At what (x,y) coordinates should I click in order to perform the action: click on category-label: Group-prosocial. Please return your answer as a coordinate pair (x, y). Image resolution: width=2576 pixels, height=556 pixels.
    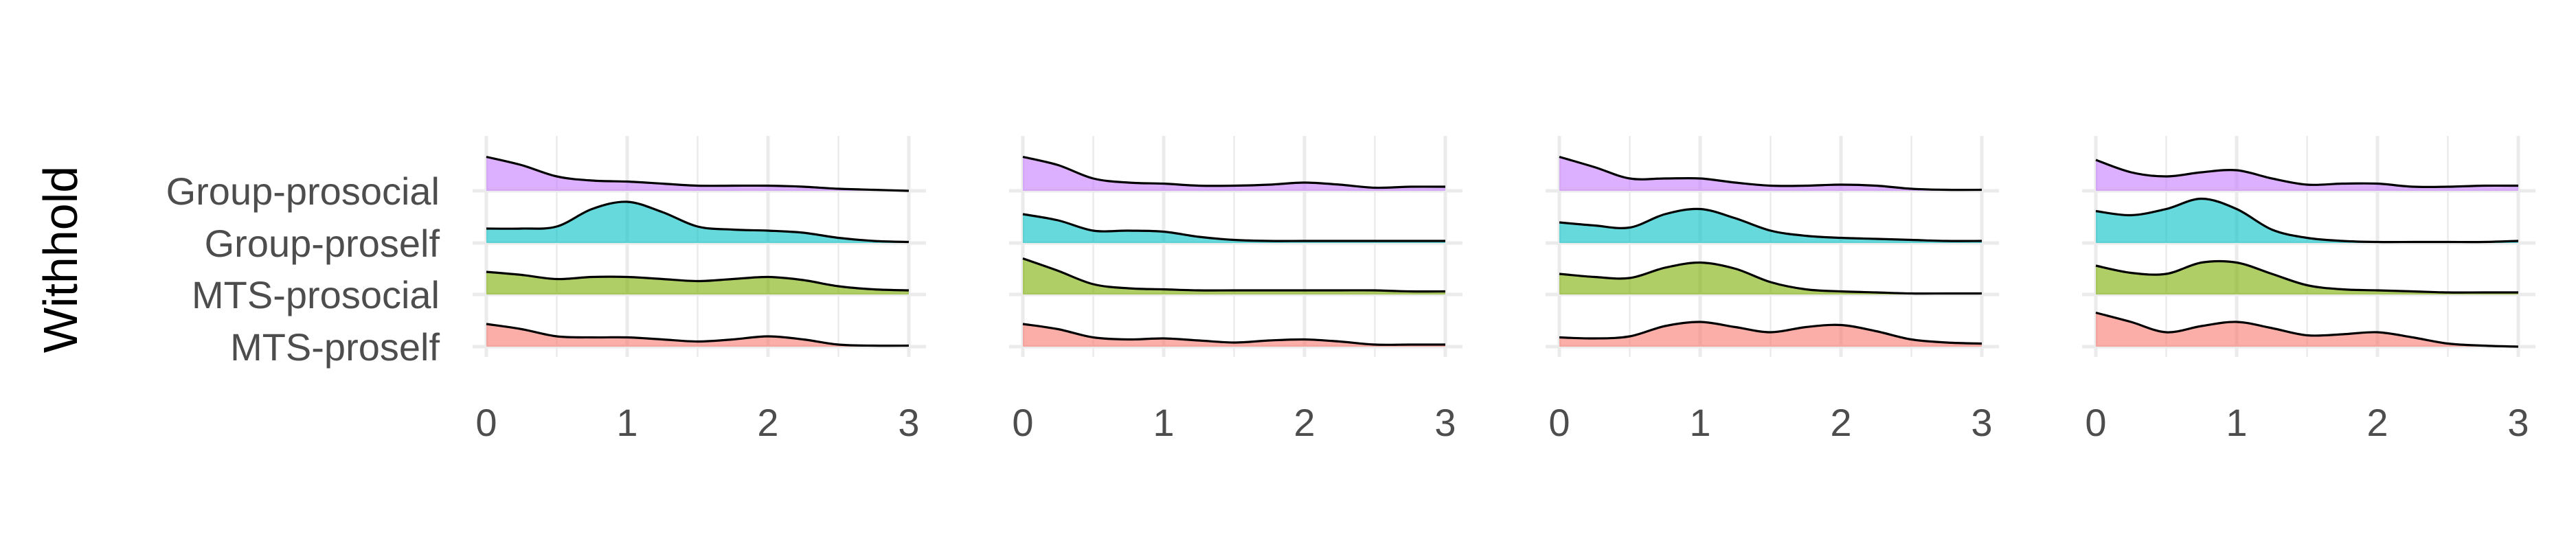
    Looking at the image, I should click on (303, 192).